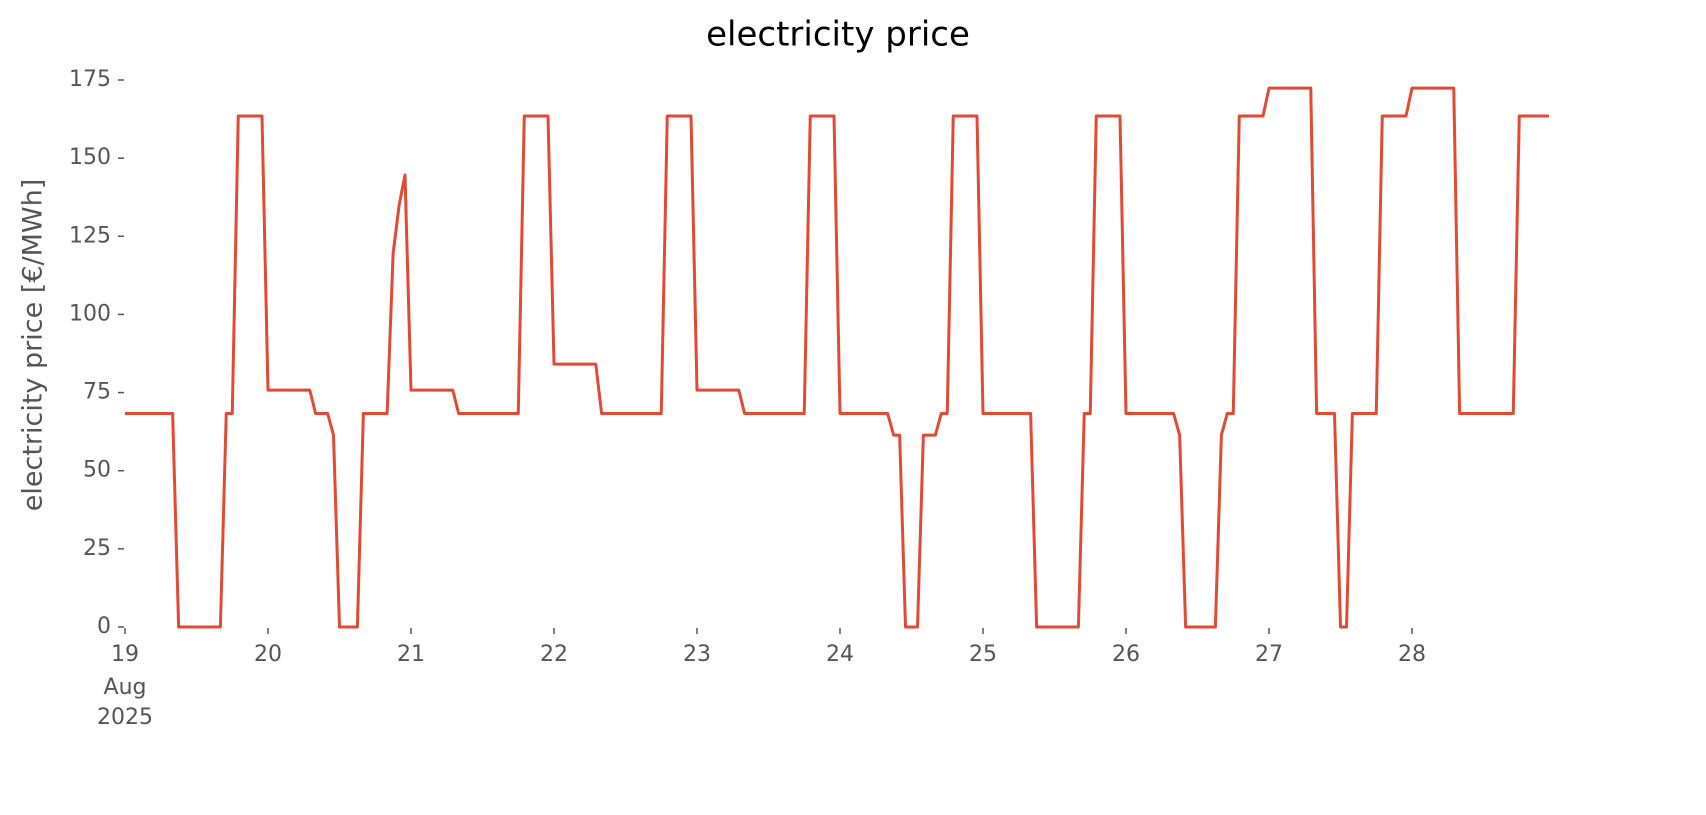  What do you see at coordinates (97, 470) in the screenshot?
I see `y-tick-label: 50` at bounding box center [97, 470].